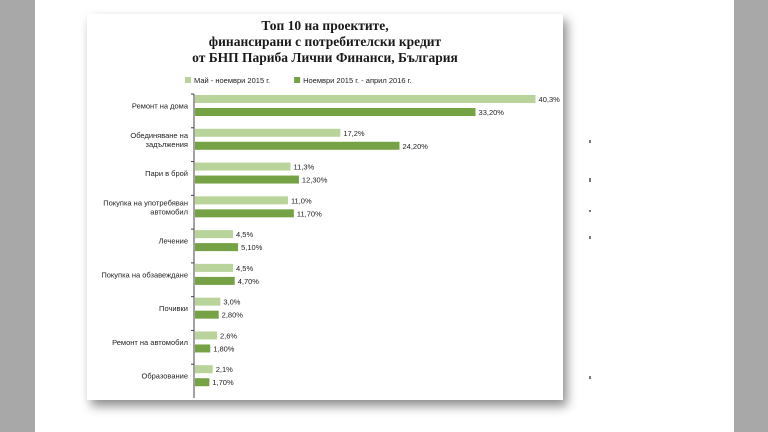 The height and width of the screenshot is (432, 768). I want to click on category-label-3-line-1: Пари в брой, so click(166, 173).